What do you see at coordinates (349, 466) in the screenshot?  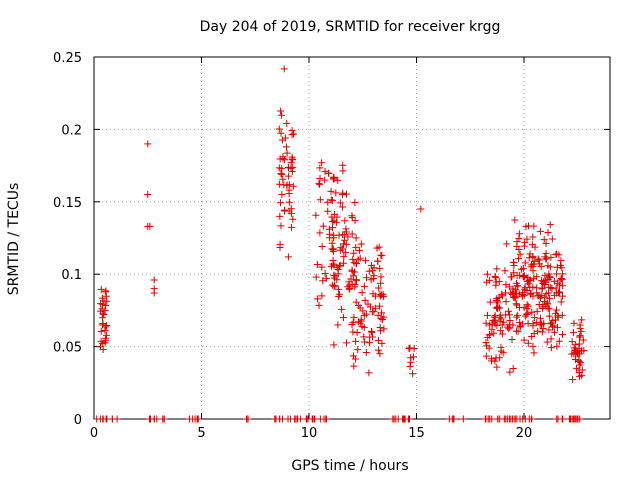 I see `x-axis-label: GPS time / hours` at bounding box center [349, 466].